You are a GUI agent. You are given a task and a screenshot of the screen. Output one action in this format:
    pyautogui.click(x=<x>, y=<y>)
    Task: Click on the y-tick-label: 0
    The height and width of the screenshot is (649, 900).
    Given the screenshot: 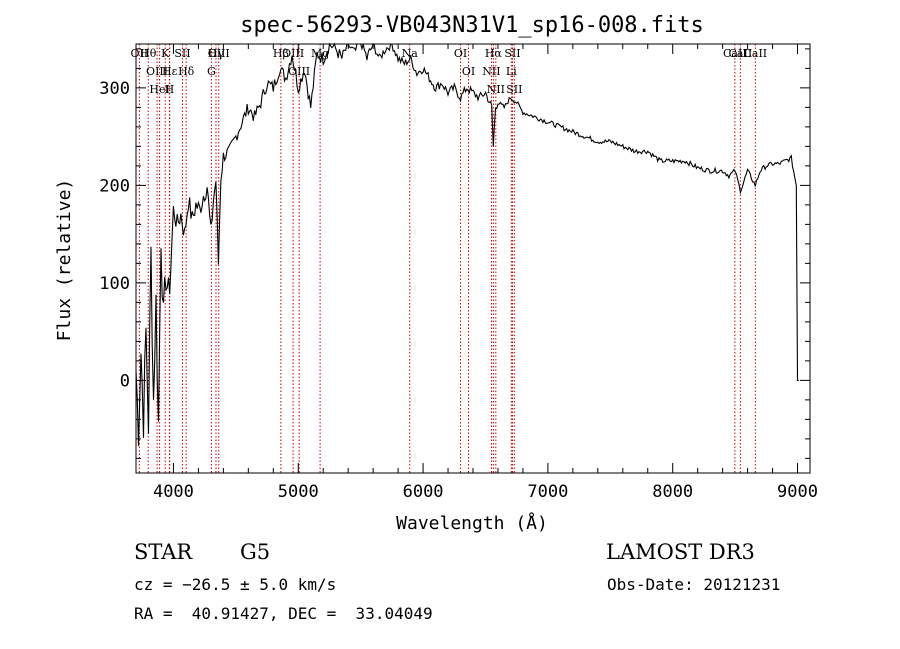 What is the action you would take?
    pyautogui.click(x=125, y=381)
    